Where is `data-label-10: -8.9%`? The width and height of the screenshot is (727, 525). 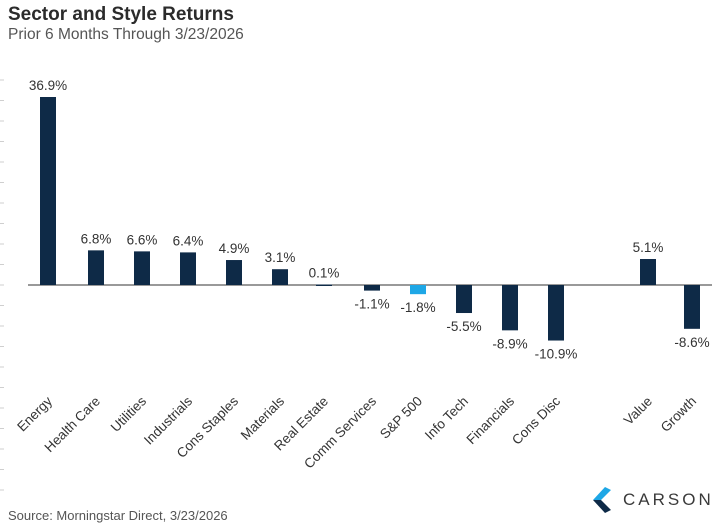 data-label-10: -8.9% is located at coordinates (509, 343).